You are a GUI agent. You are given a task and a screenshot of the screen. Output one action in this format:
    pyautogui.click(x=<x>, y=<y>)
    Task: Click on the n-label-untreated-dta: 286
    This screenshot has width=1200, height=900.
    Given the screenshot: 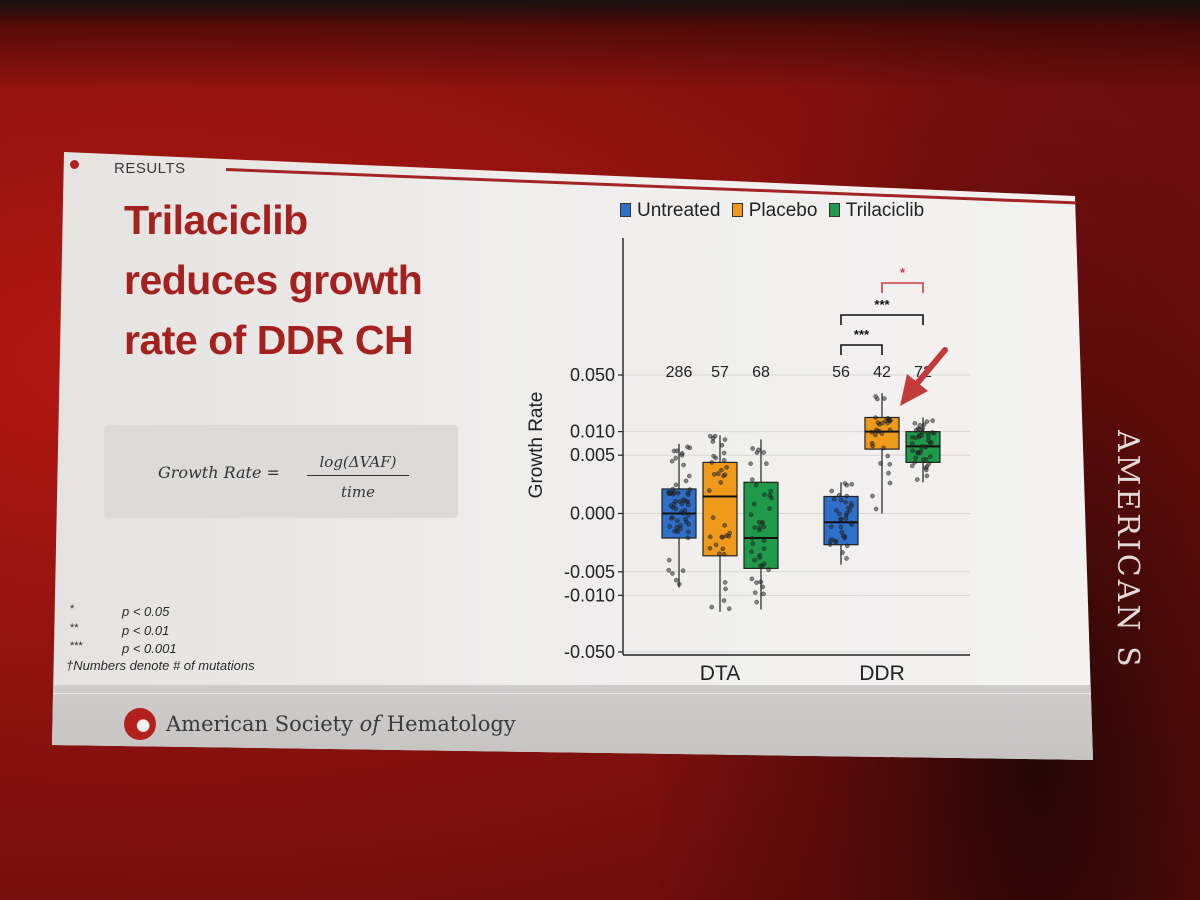 What is the action you would take?
    pyautogui.click(x=679, y=372)
    